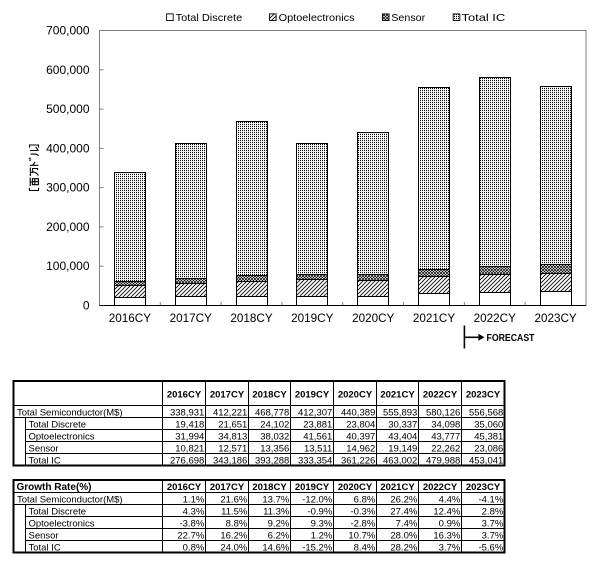 This screenshot has height=571, width=608. I want to click on svg-text: 333,354, so click(315, 460).